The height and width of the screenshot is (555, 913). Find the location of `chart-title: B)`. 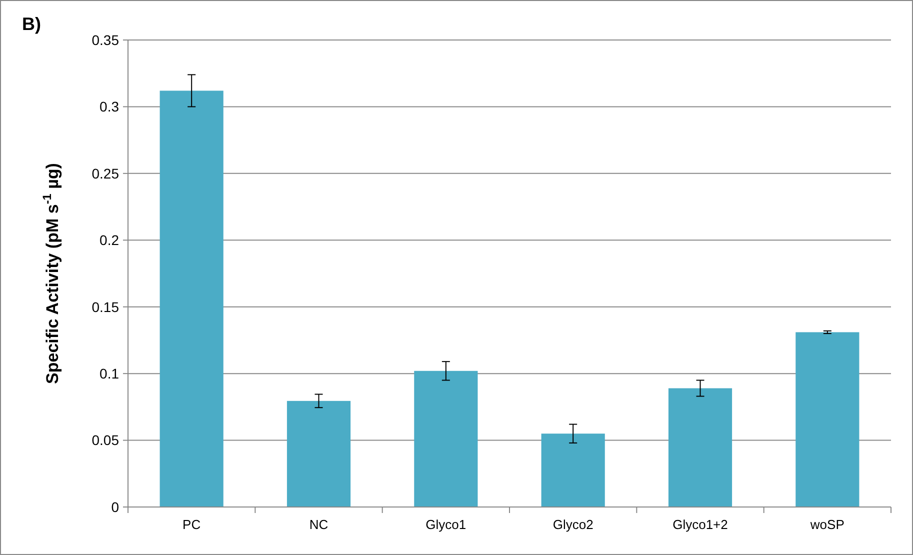

chart-title: B) is located at coordinates (31, 24).